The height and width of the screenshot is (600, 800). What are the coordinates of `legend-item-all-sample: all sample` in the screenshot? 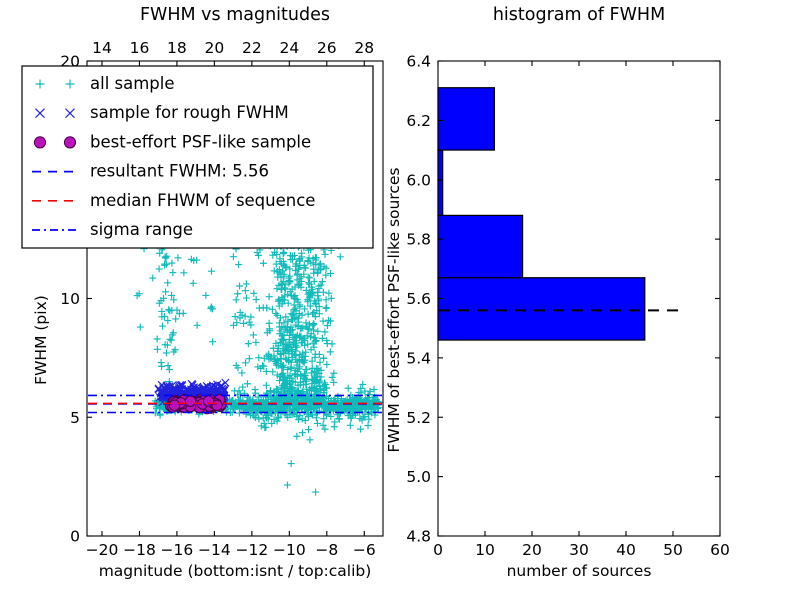 It's located at (105, 83).